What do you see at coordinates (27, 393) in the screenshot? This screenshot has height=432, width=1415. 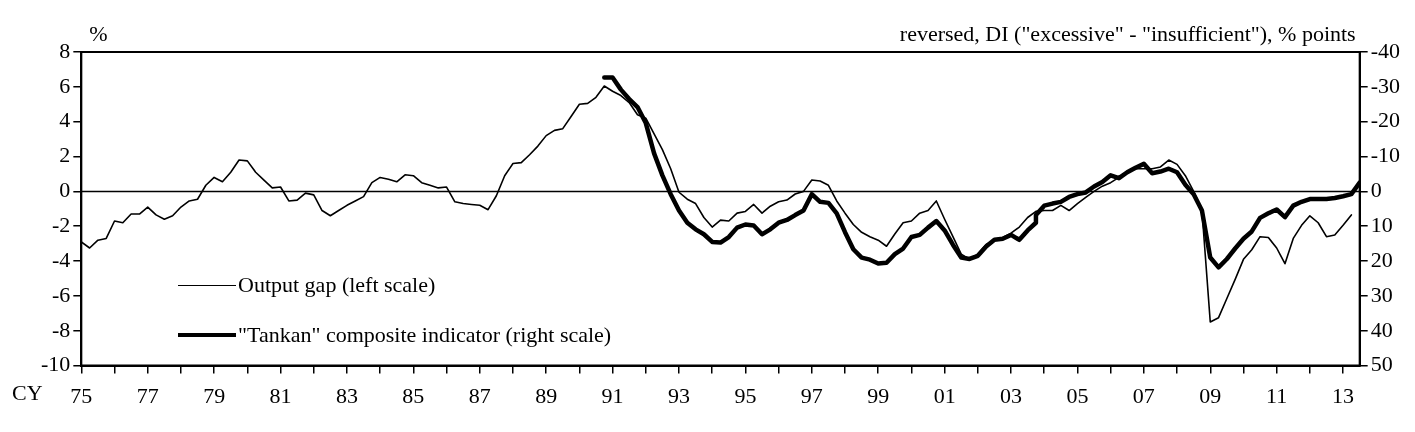 I see `x-axis-title: CY` at bounding box center [27, 393].